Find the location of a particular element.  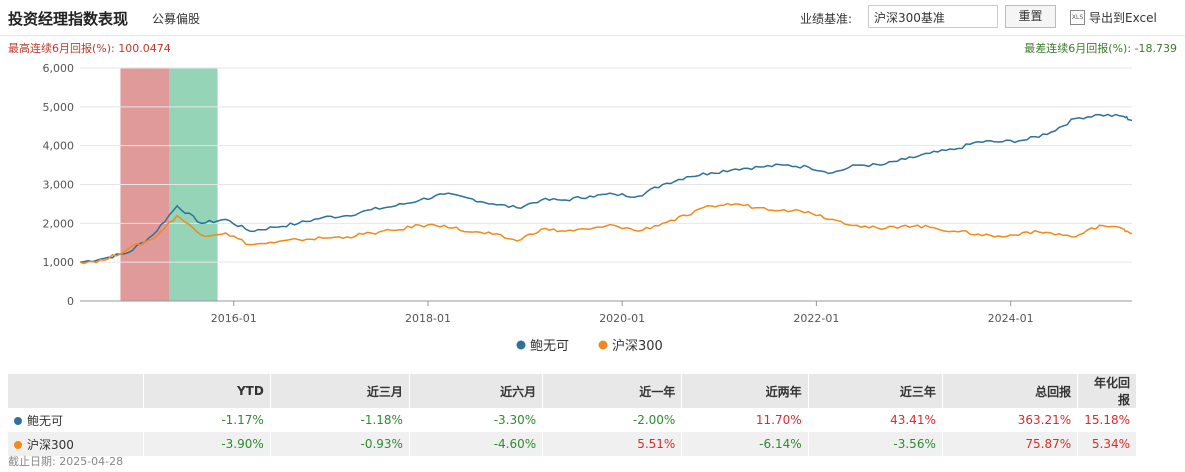

table-cell: 5.34% is located at coordinates (1107, 444).